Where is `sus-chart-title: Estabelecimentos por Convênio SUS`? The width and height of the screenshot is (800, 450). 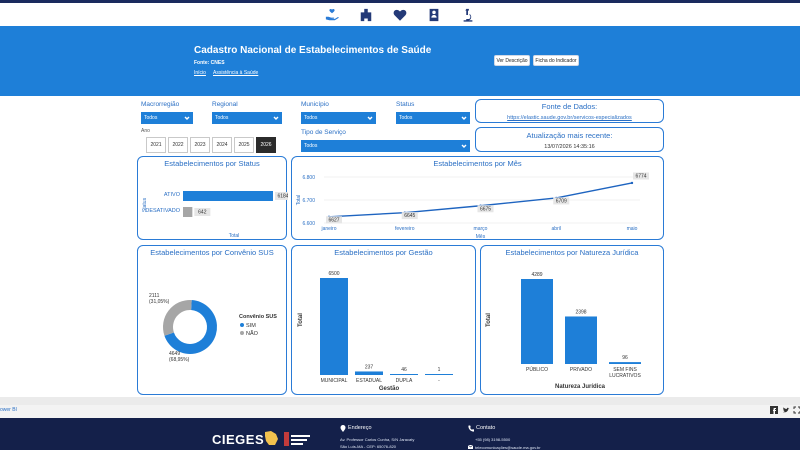
sus-chart-title: Estabelecimentos por Convênio SUS is located at coordinates (212, 252).